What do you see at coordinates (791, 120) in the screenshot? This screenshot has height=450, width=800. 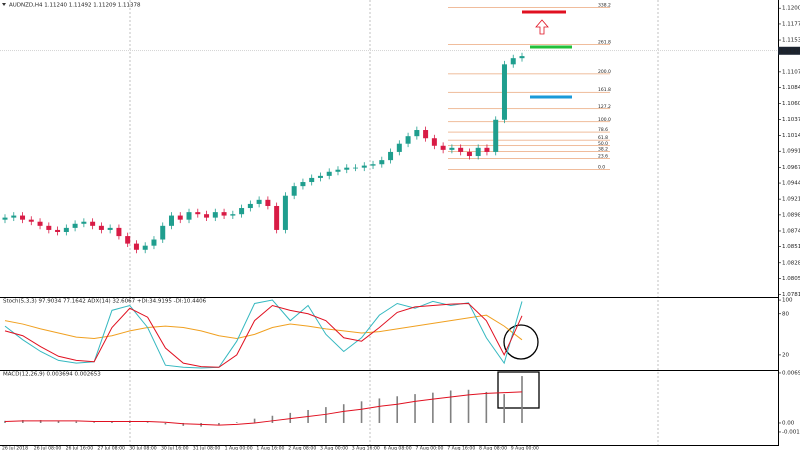 I see `y-tick-label: 1.10375` at bounding box center [791, 120].